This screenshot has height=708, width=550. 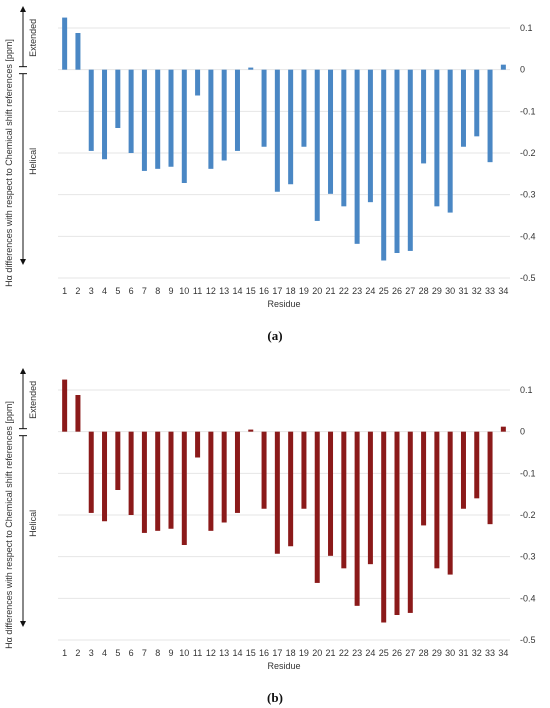 I want to click on x-tick-label: 13, so click(x=224, y=653).